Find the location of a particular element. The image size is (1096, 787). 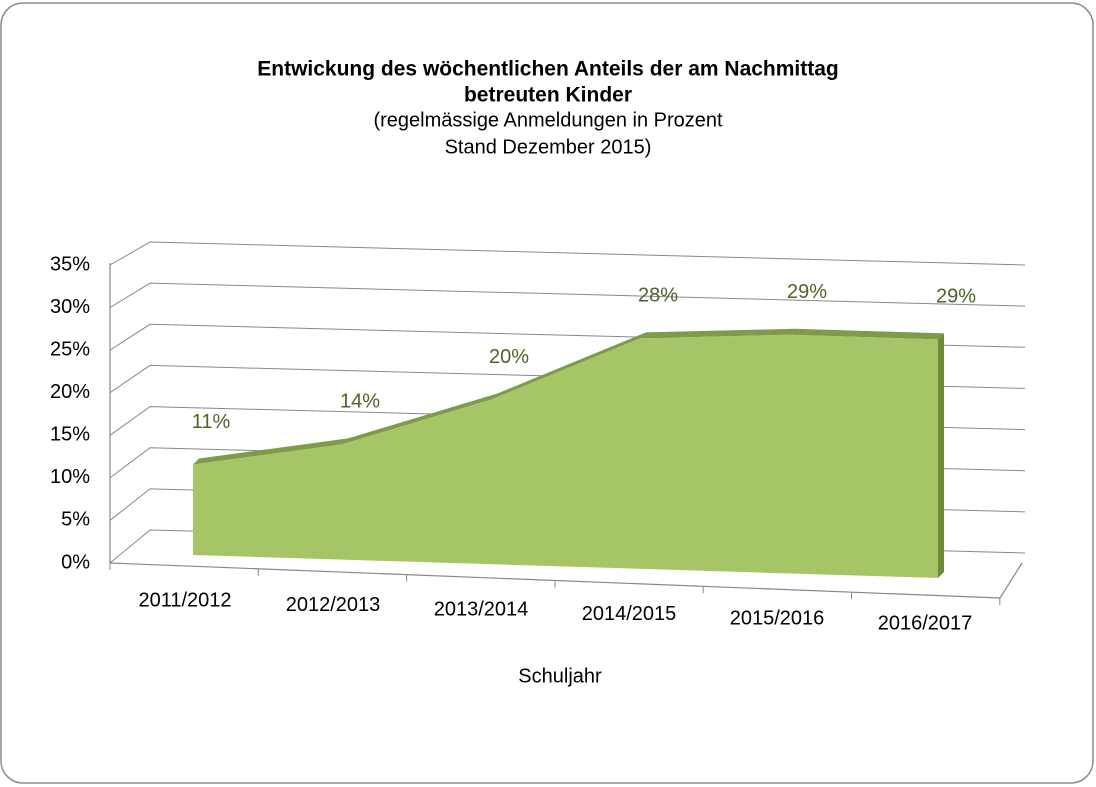

y-tick-label: 20% is located at coordinates (70, 392).